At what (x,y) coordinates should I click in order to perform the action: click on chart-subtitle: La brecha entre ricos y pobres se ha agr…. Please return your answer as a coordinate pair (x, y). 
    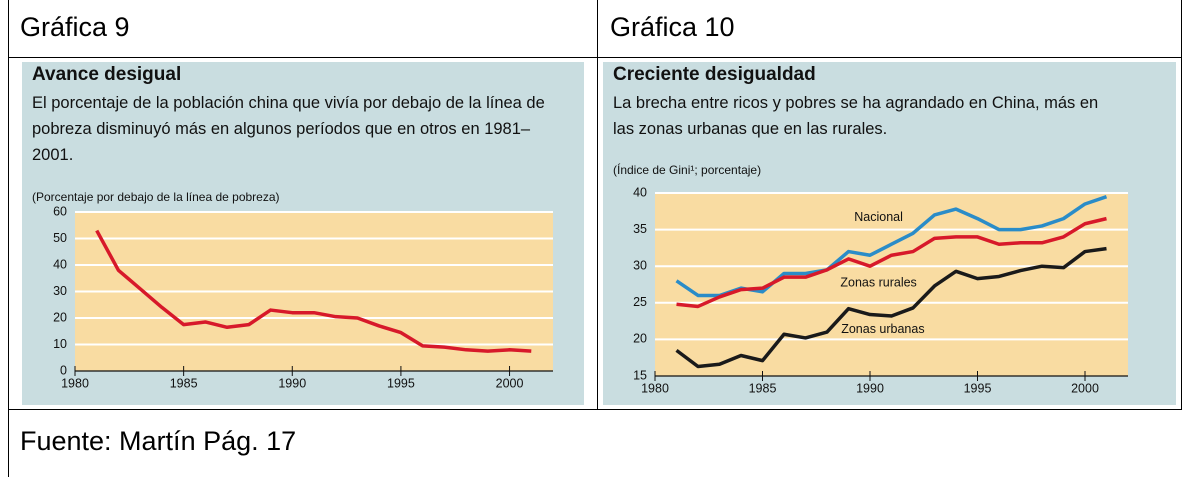
    Looking at the image, I should click on (856, 116).